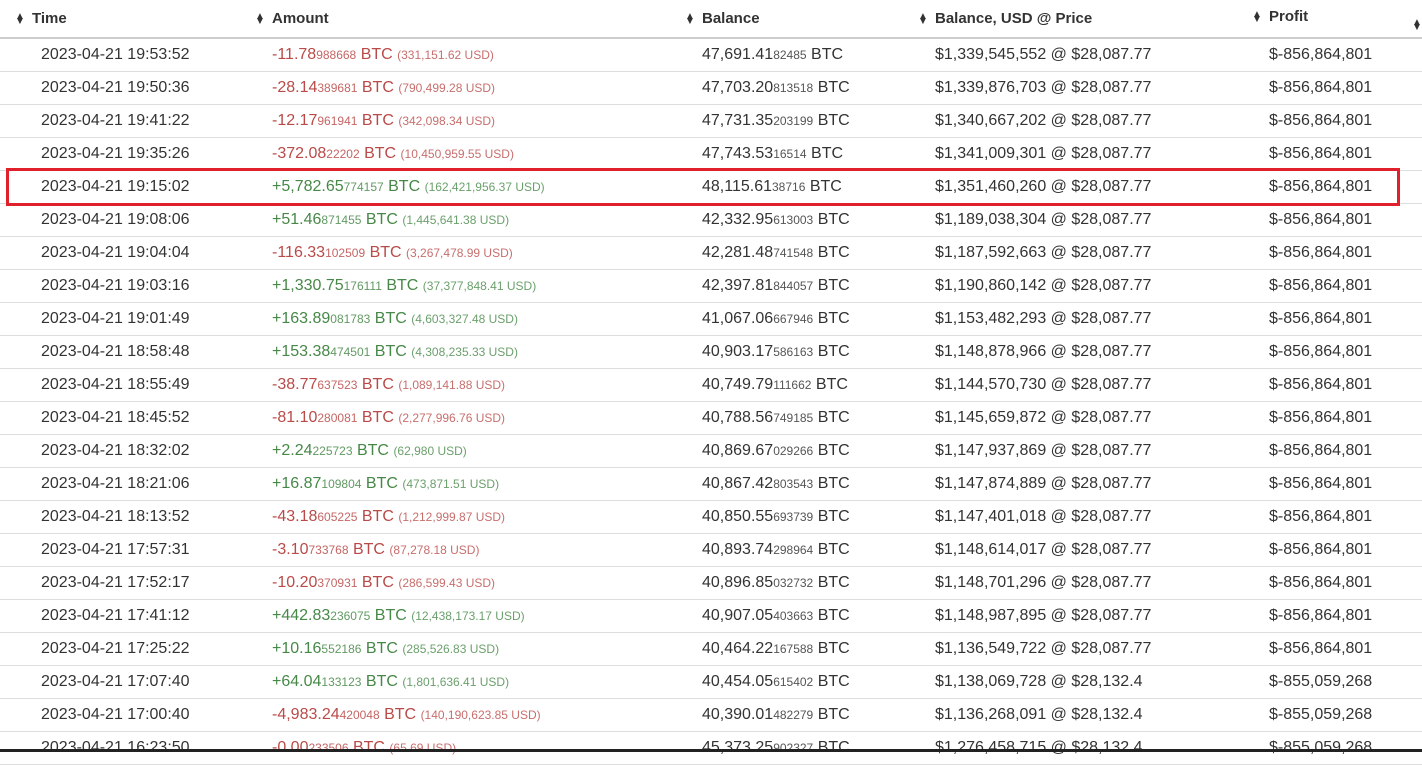  I want to click on column-header-balance-usd: ▲ ▼ Balance, USD @ Price, so click(1085, 19).